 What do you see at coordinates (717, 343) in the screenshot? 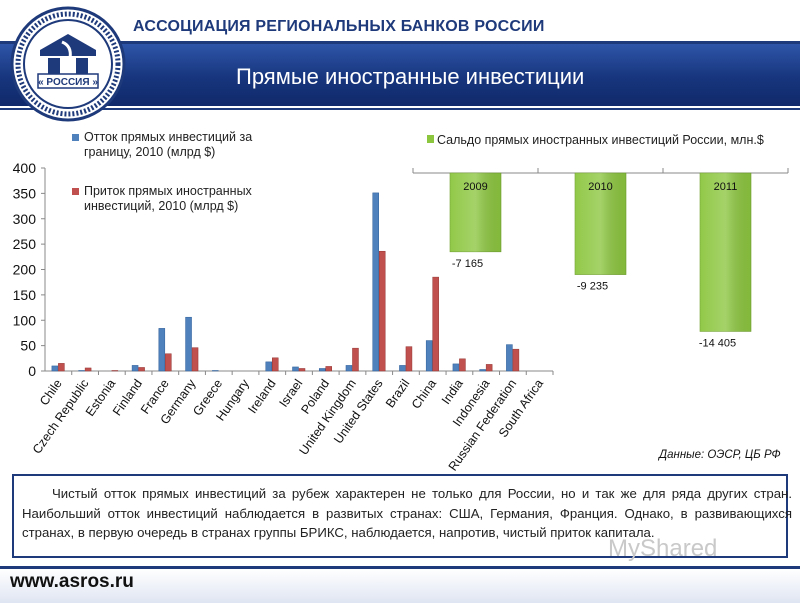
I see `value-label: -14 405` at bounding box center [717, 343].